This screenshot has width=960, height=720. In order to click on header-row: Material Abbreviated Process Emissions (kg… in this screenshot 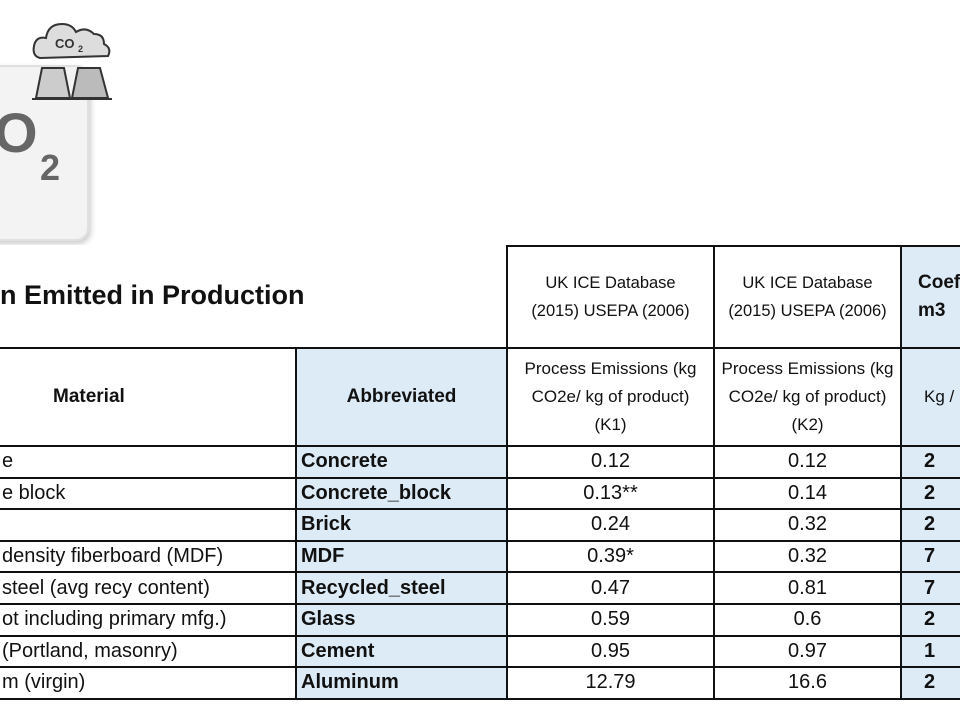, I will do `click(480, 397)`.